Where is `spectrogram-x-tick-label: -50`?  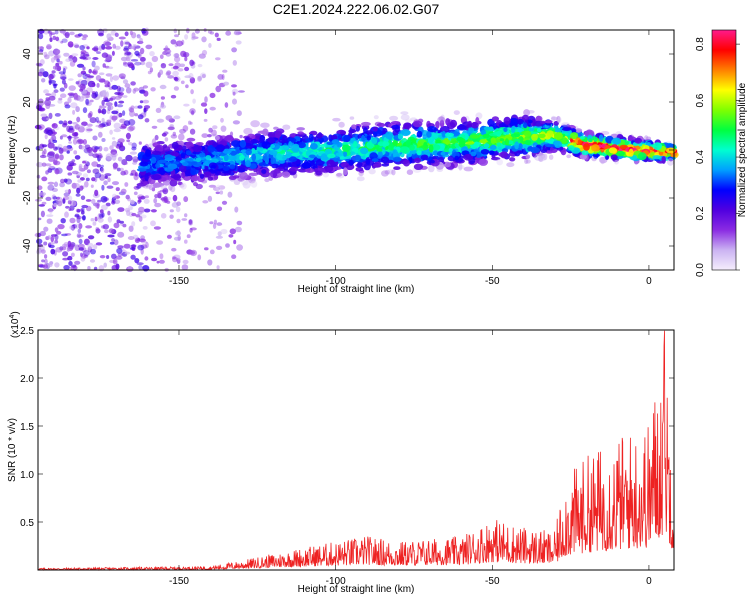 spectrogram-x-tick-label: -50 is located at coordinates (492, 281).